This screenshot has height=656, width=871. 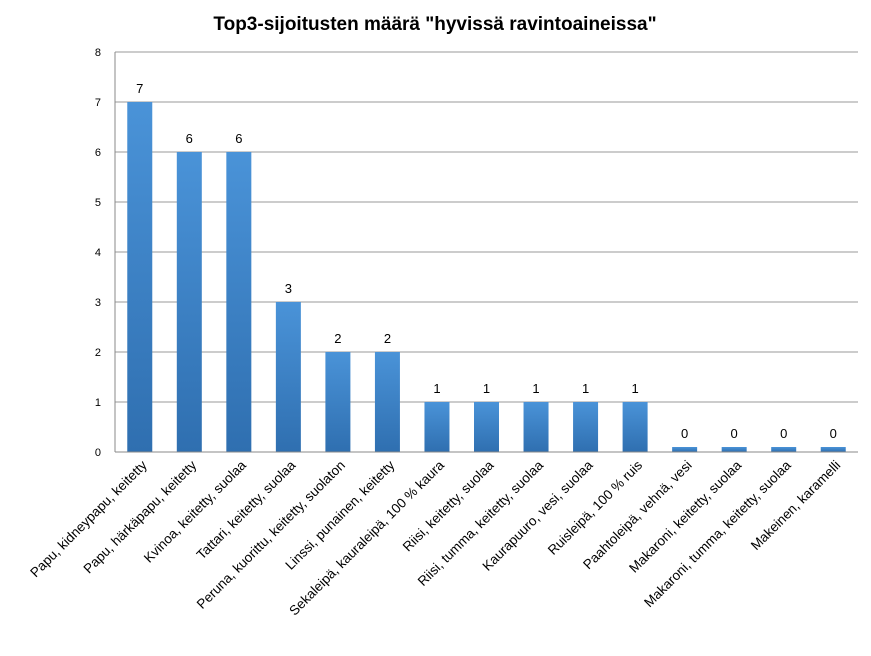 I want to click on y-tick-label: 1, so click(x=98, y=403).